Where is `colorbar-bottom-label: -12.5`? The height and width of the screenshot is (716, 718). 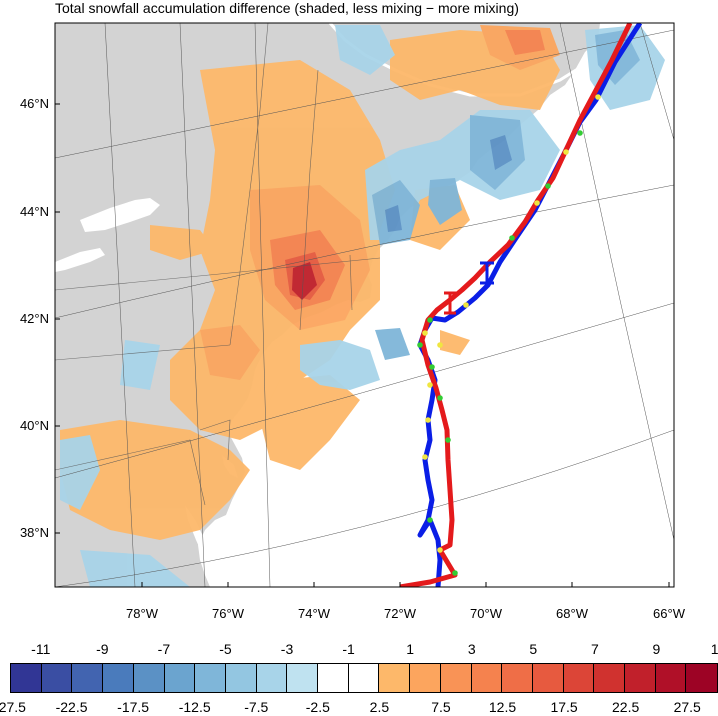 colorbar-bottom-label: -12.5 is located at coordinates (194, 707).